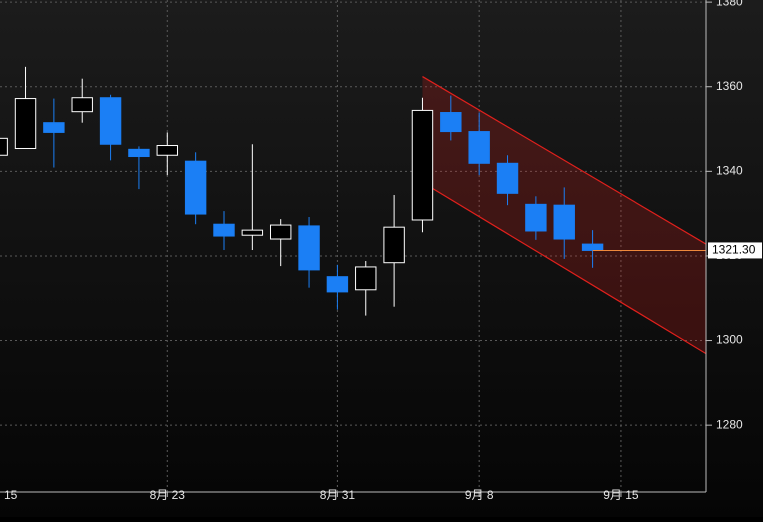 Image resolution: width=763 pixels, height=522 pixels. Describe the element at coordinates (729, 4) in the screenshot. I see `y-tick-label: 1380` at that location.